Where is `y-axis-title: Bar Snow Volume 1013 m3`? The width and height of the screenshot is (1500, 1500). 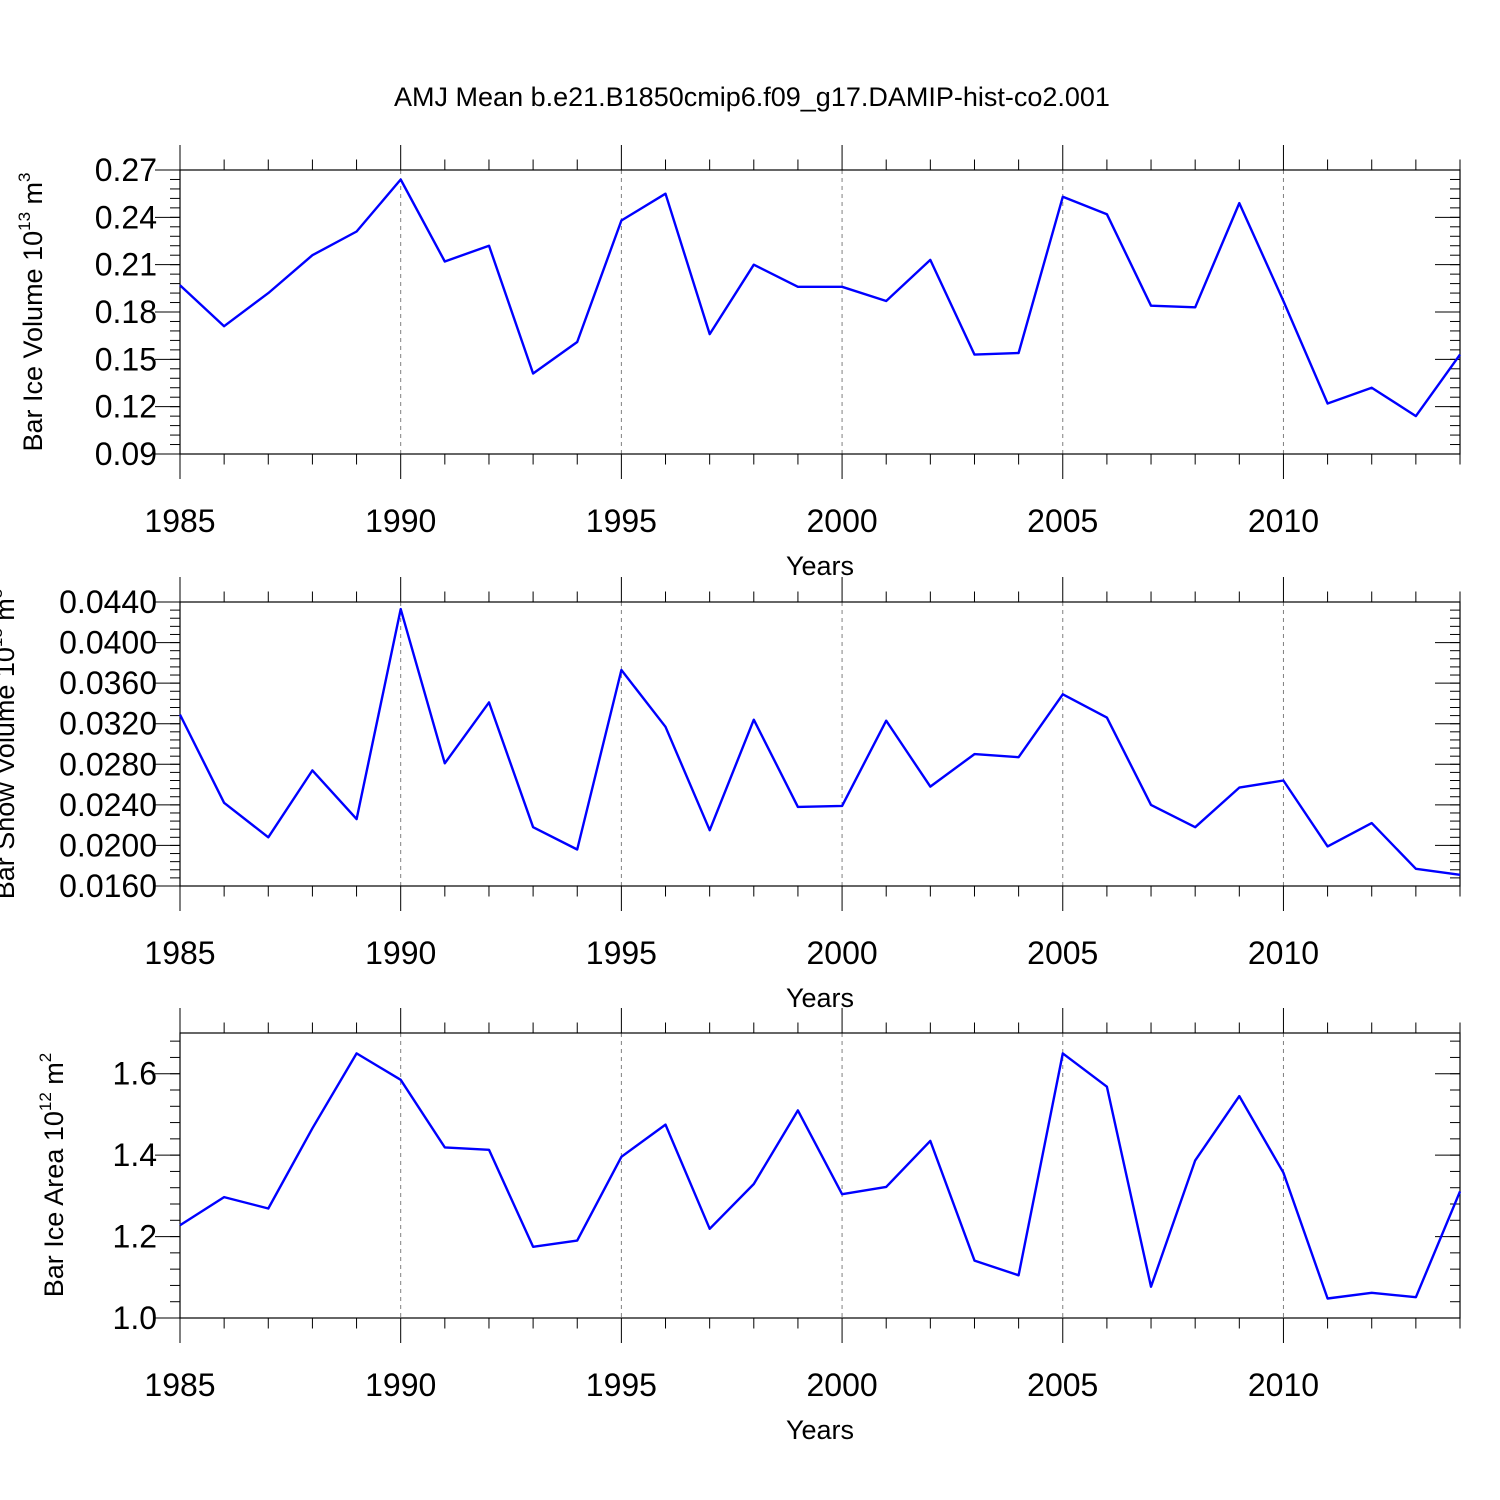 y-axis-title: Bar Snow Volume 1013 m3 is located at coordinates (10, 744).